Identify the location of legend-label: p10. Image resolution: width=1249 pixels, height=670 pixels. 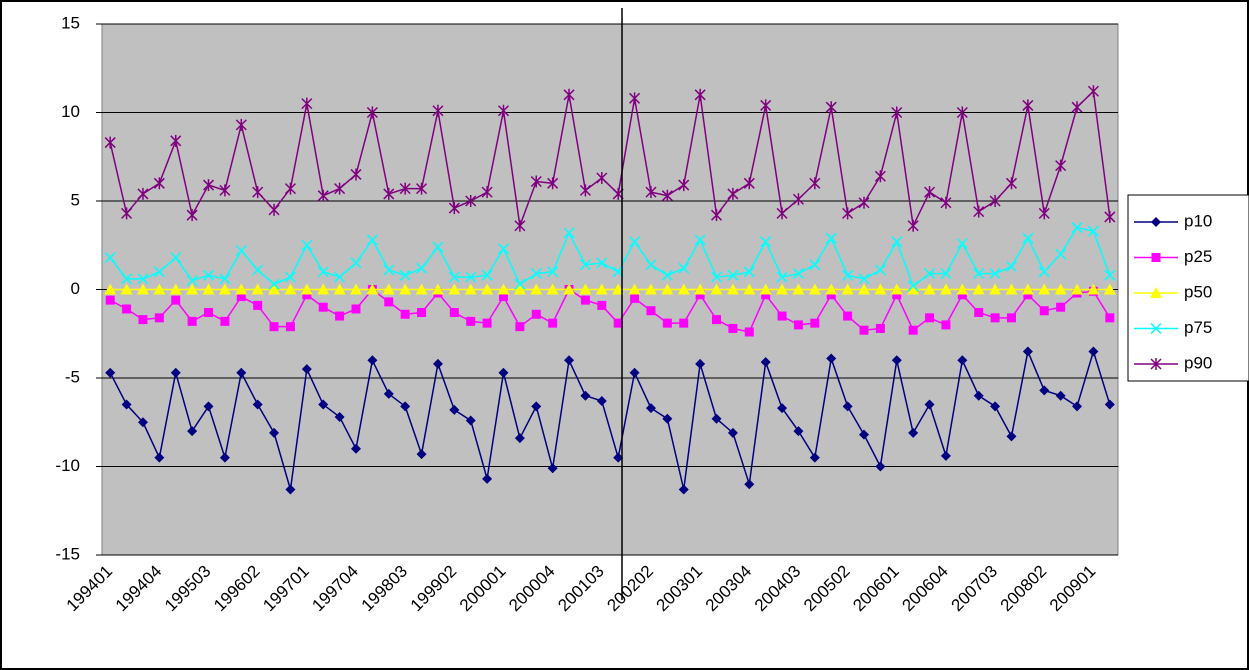
(1198, 220).